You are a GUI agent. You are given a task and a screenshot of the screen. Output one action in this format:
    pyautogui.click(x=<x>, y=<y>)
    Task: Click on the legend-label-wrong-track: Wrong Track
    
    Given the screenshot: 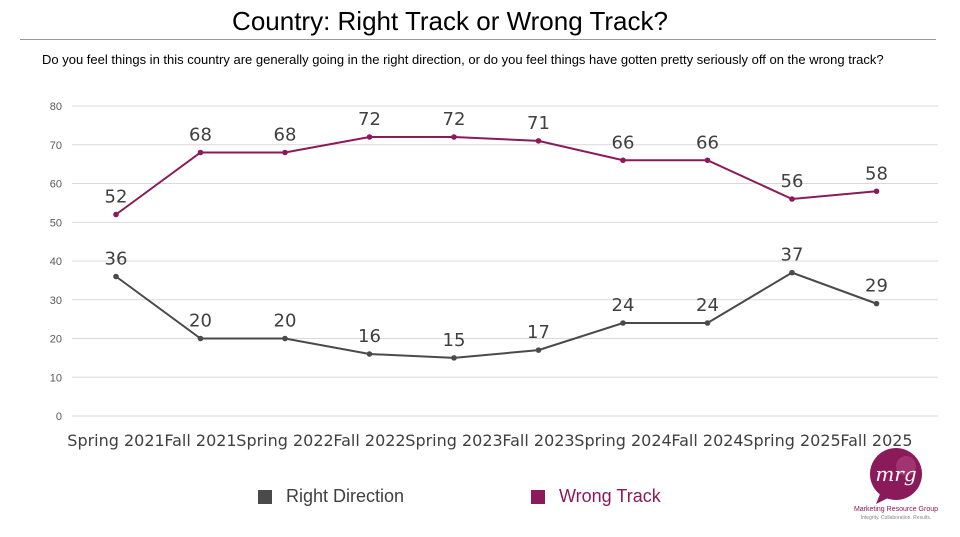 What is the action you would take?
    pyautogui.click(x=610, y=496)
    